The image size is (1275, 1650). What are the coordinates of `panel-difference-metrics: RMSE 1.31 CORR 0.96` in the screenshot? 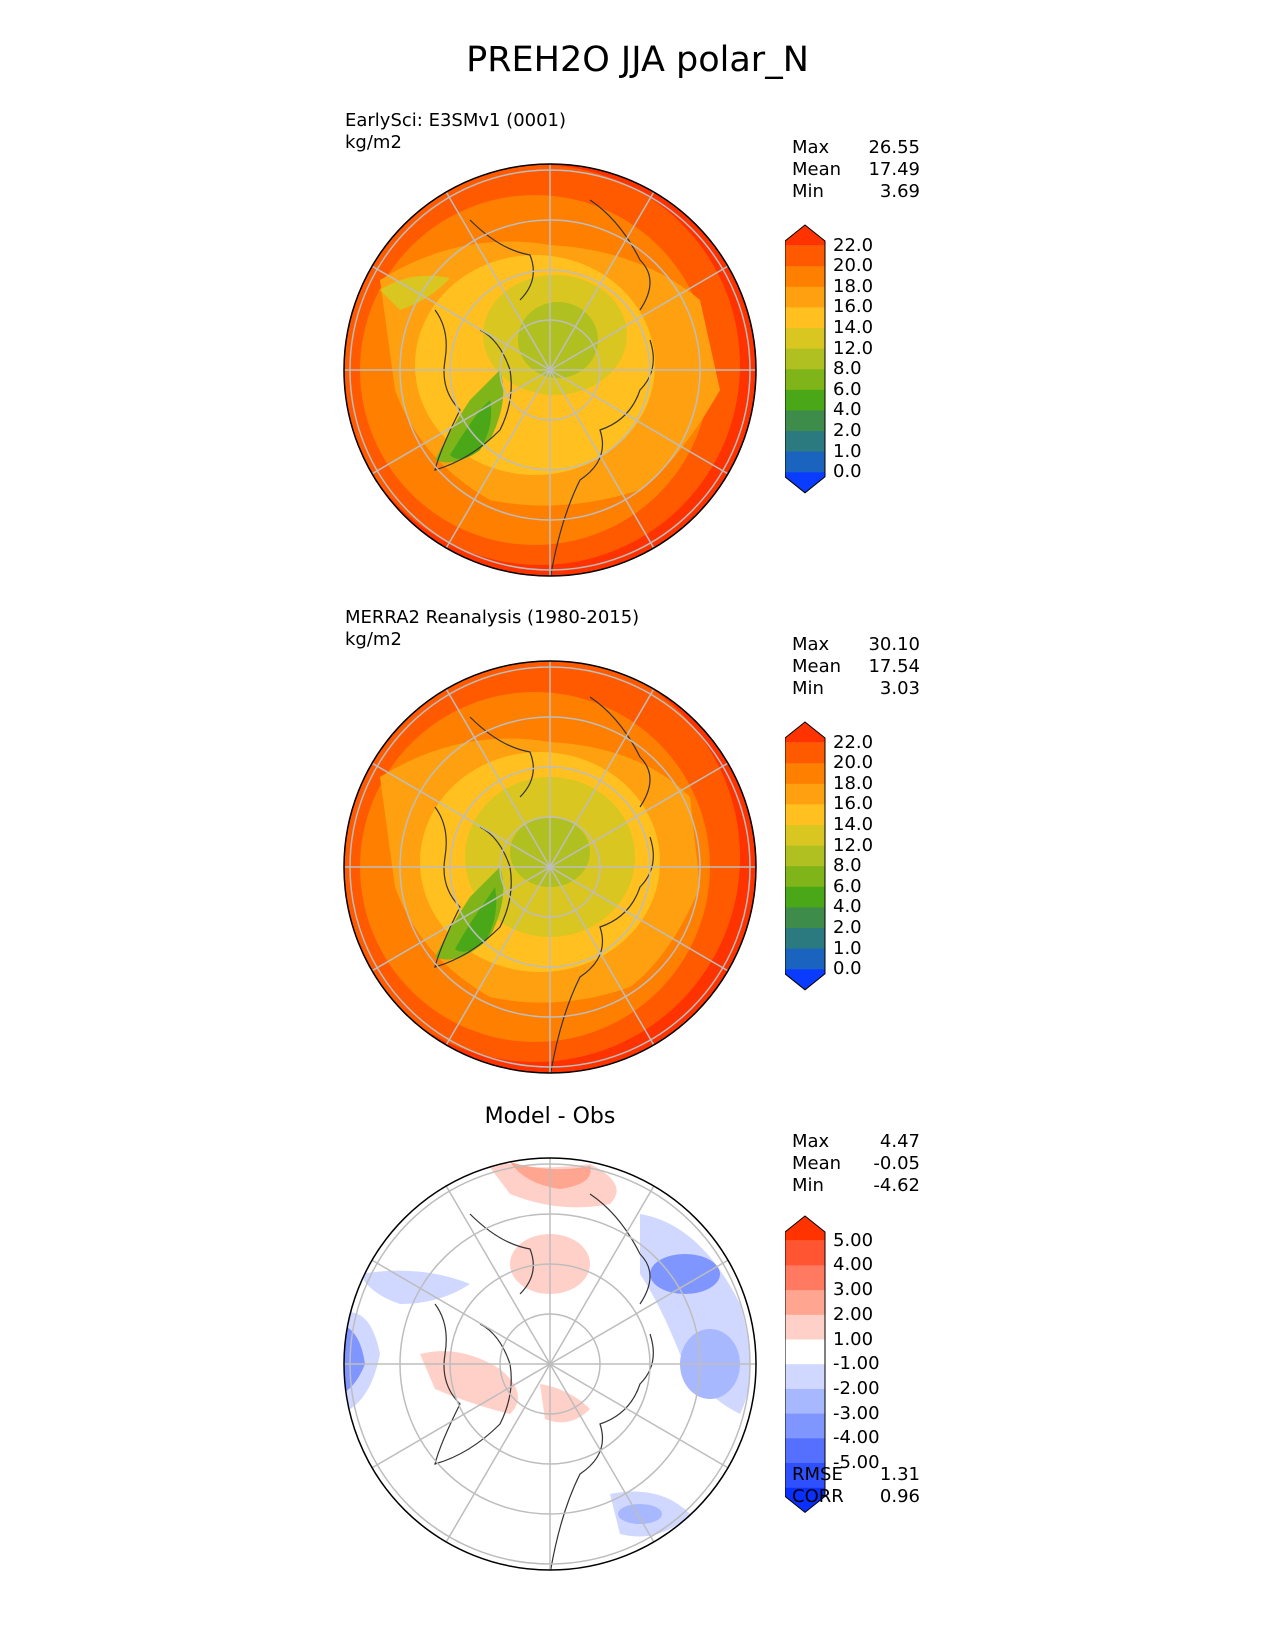 It's located at (856, 1486).